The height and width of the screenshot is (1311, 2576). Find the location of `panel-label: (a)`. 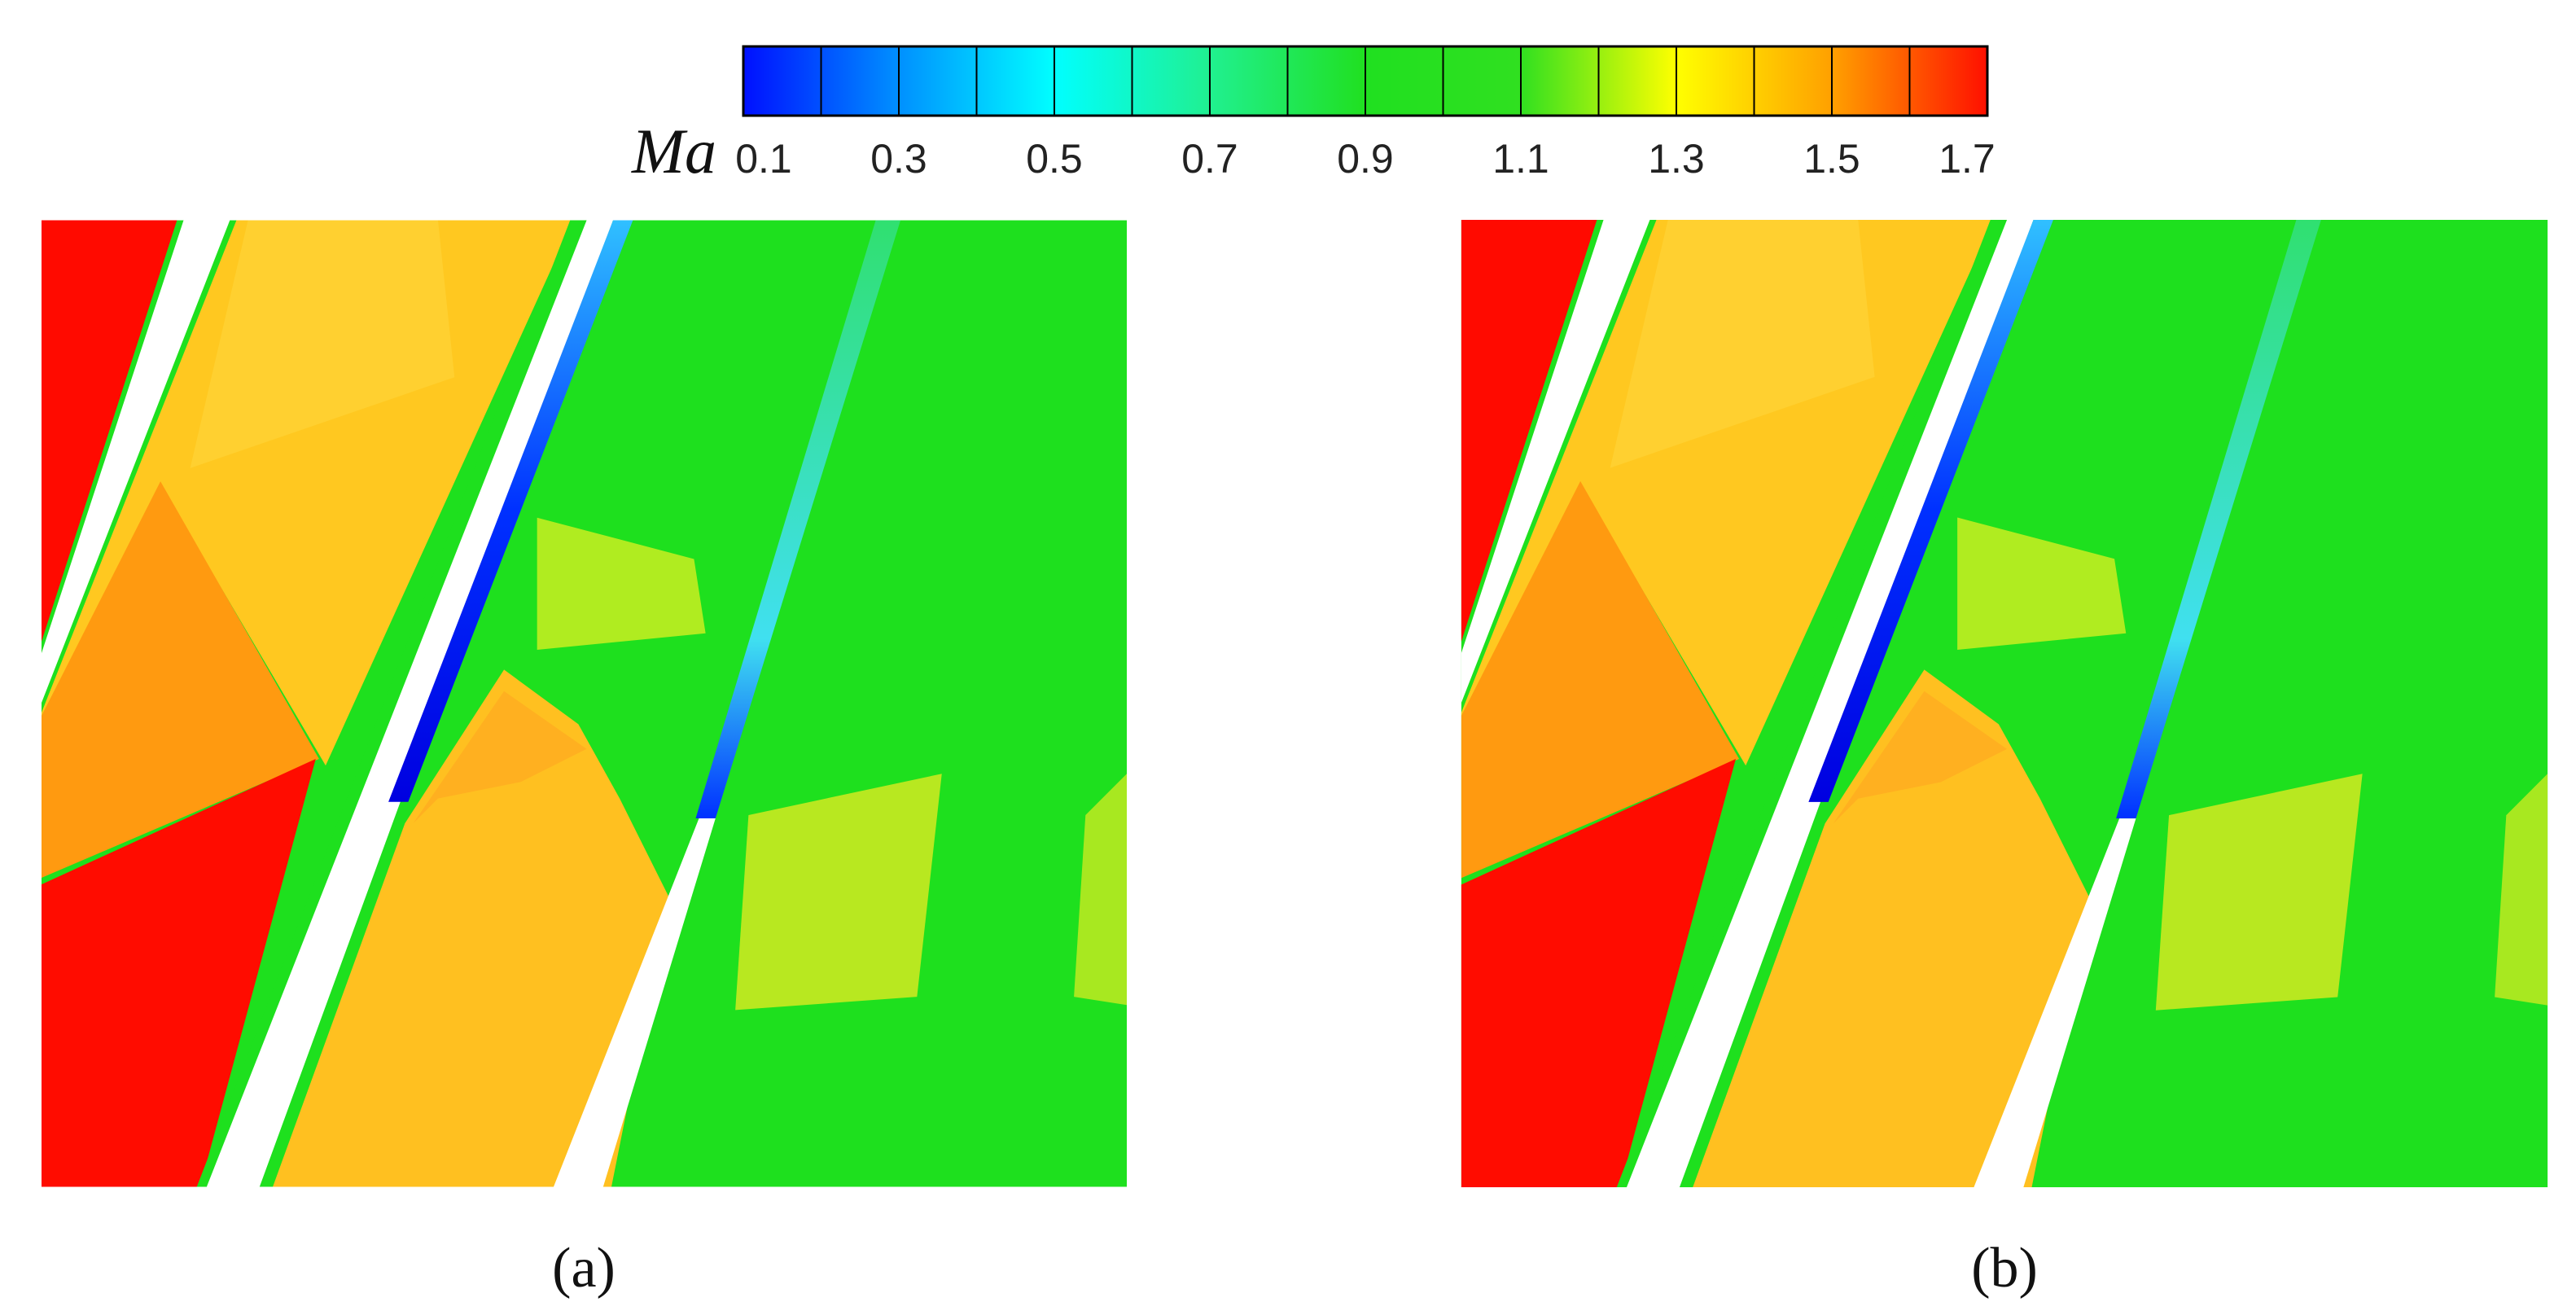

panel-label: (a) is located at coordinates (584, 1268).